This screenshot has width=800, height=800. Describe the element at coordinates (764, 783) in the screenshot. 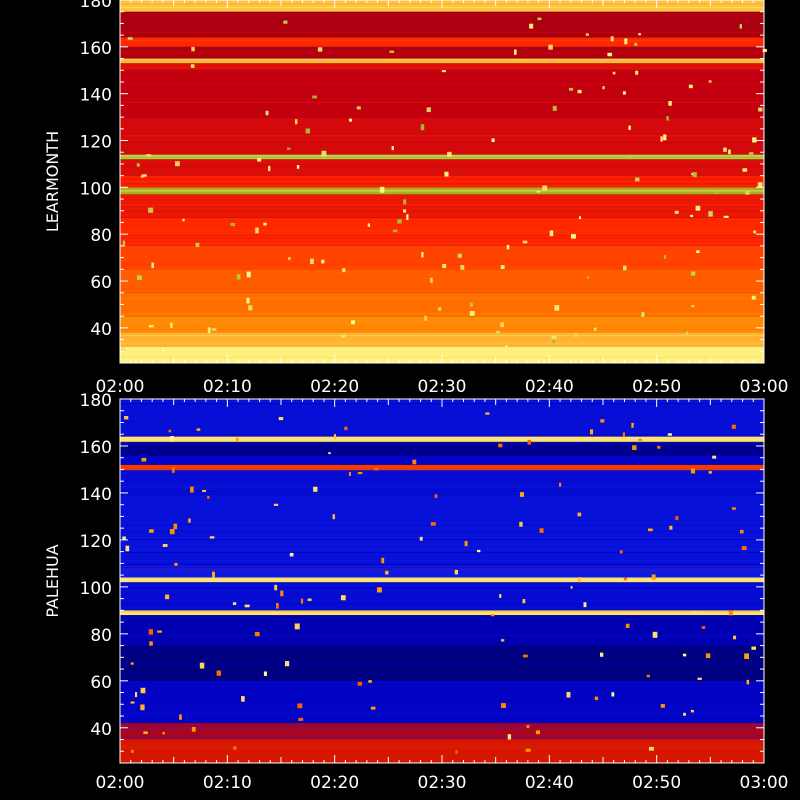

I see `x-tick-label: 03:00` at that location.